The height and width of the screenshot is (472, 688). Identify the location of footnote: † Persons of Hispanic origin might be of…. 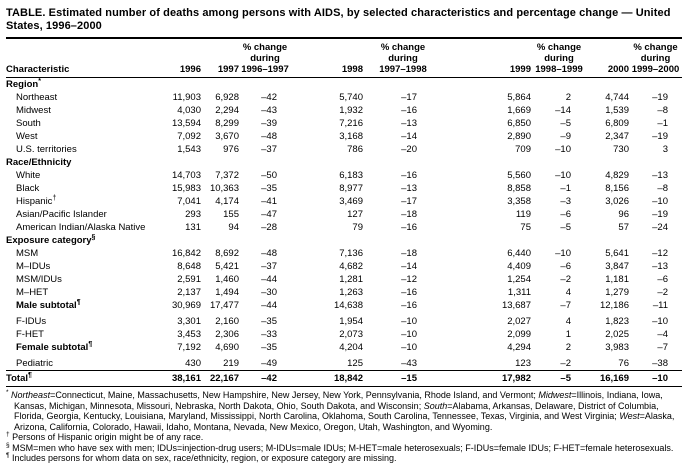
(105, 436).